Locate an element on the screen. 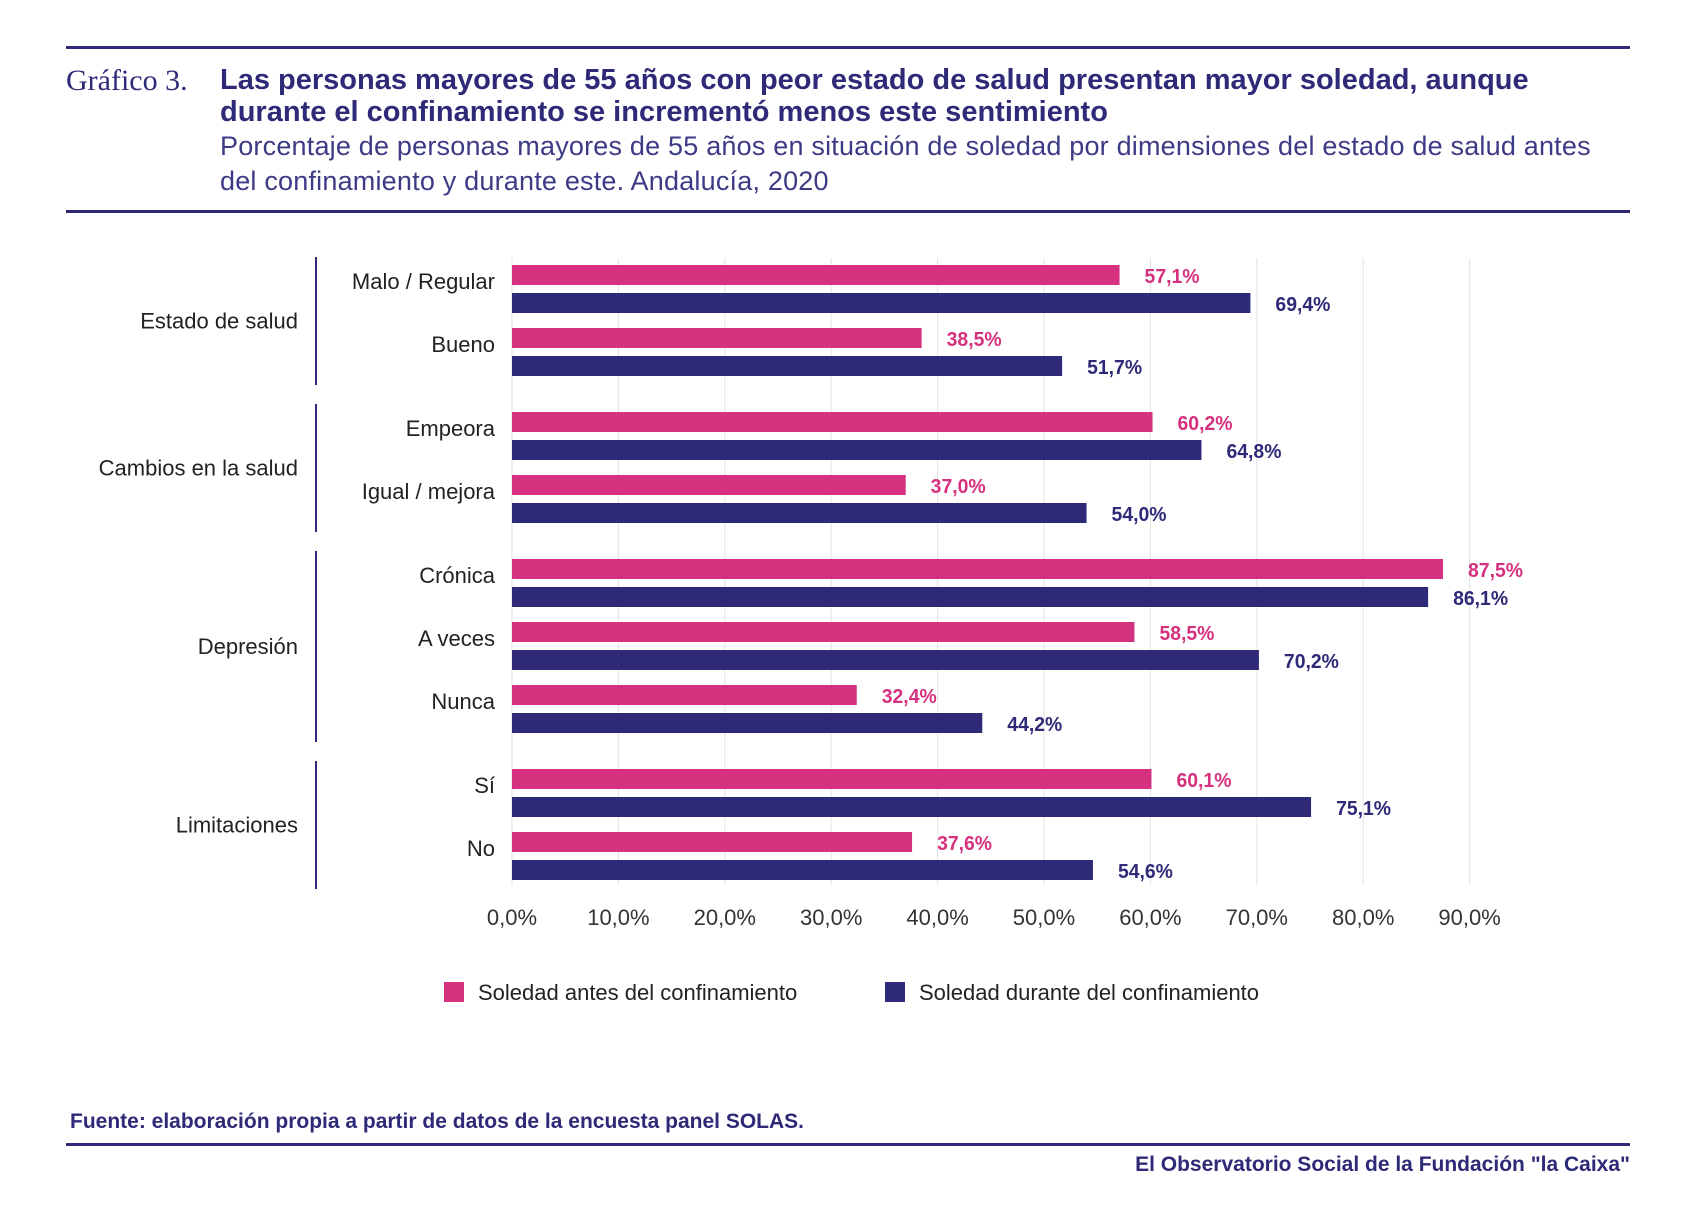 The width and height of the screenshot is (1700, 1224). x-tick-label: 80,0% is located at coordinates (1363, 917).